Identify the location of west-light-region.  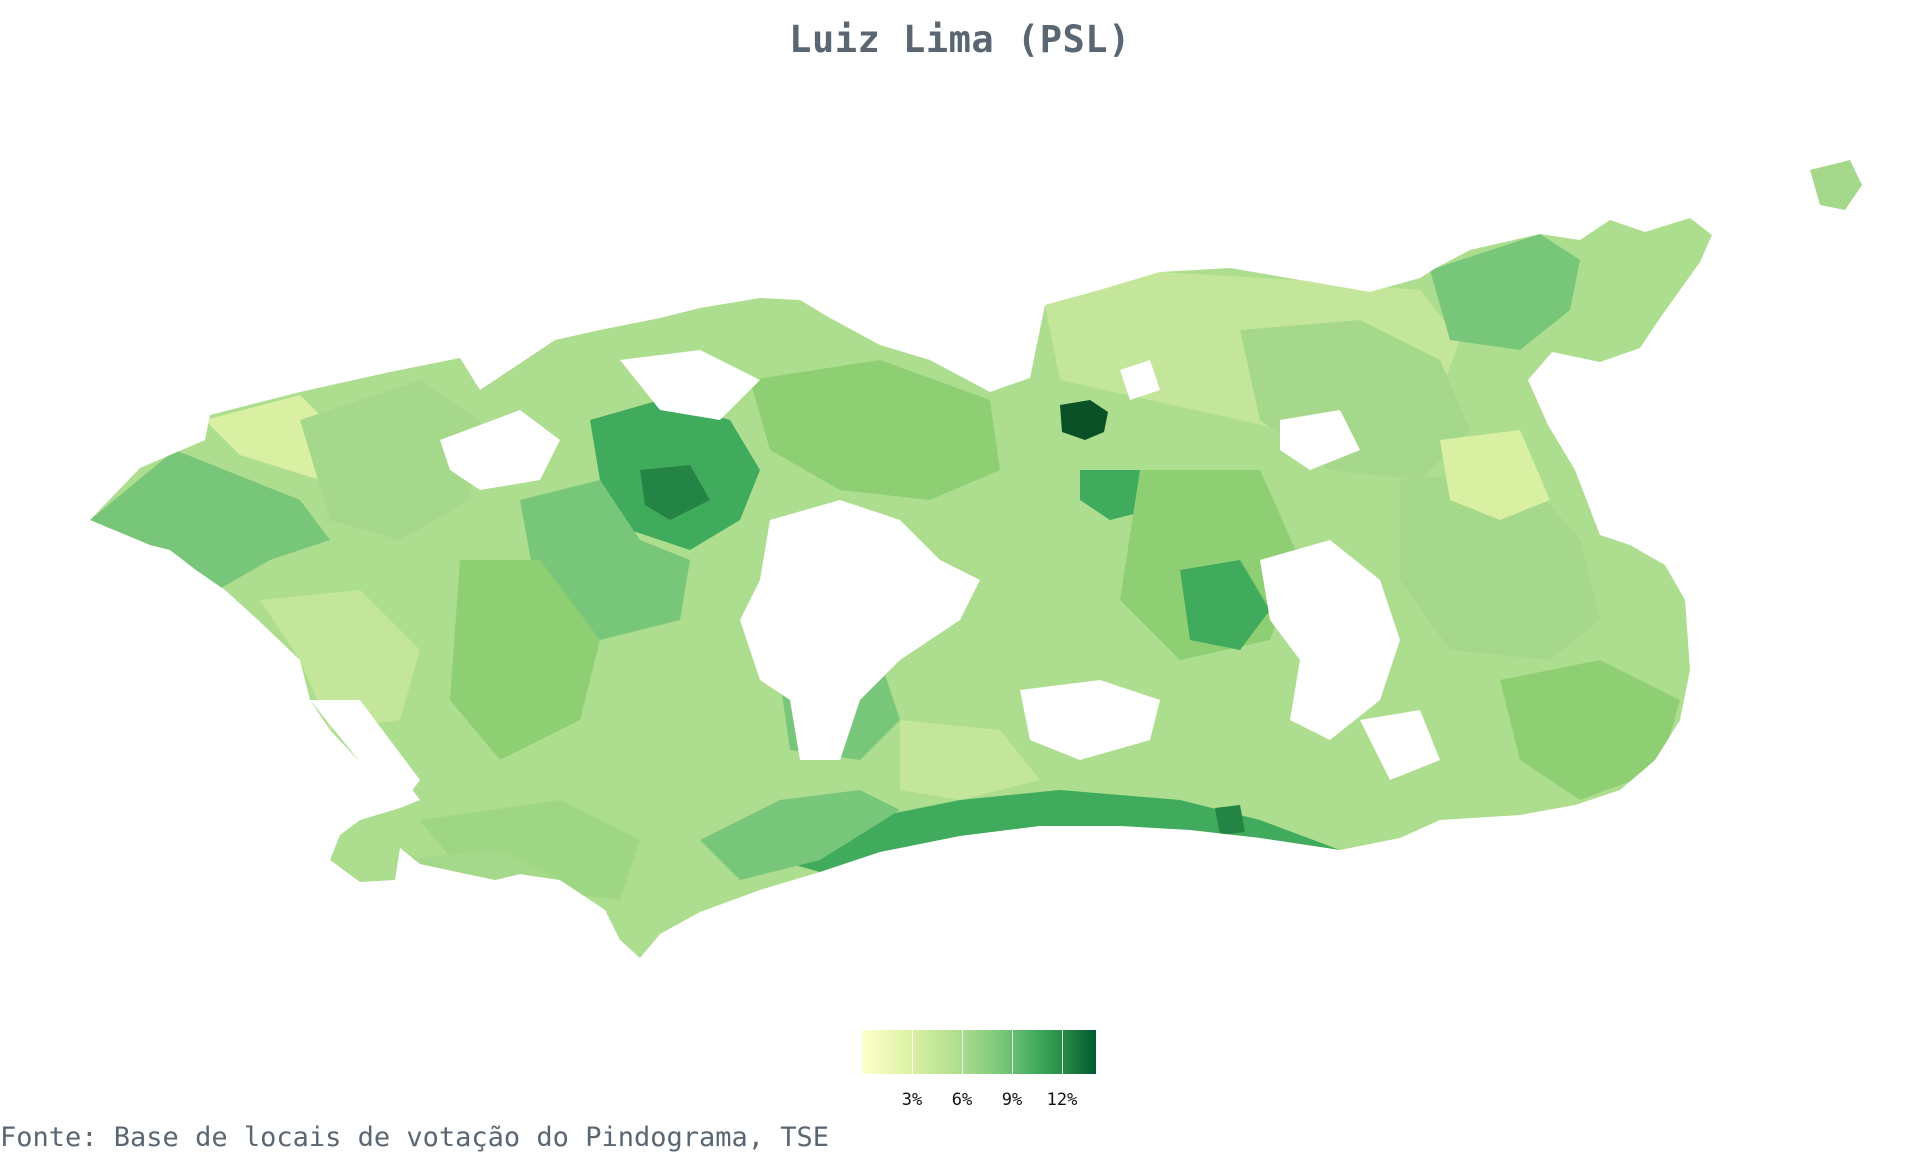
(275, 437).